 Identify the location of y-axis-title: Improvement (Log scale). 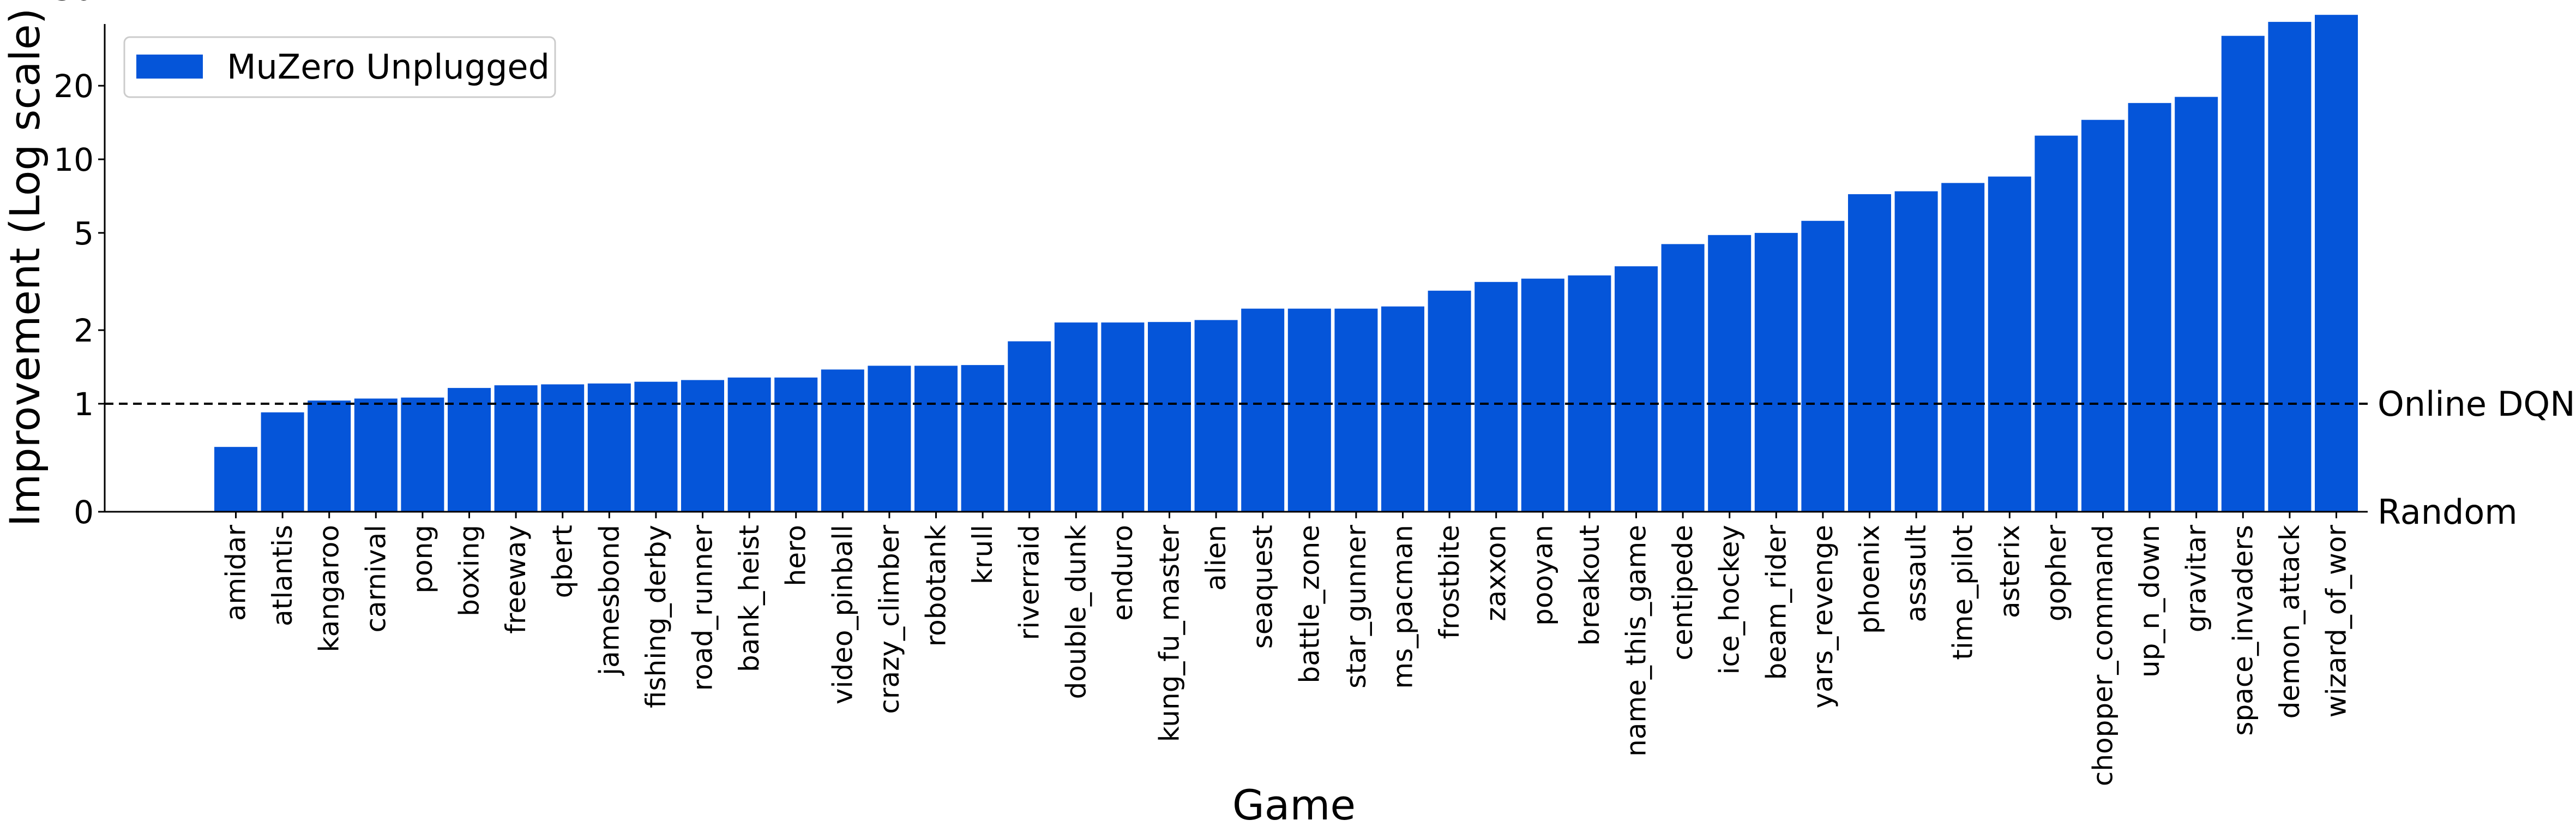
(25, 267).